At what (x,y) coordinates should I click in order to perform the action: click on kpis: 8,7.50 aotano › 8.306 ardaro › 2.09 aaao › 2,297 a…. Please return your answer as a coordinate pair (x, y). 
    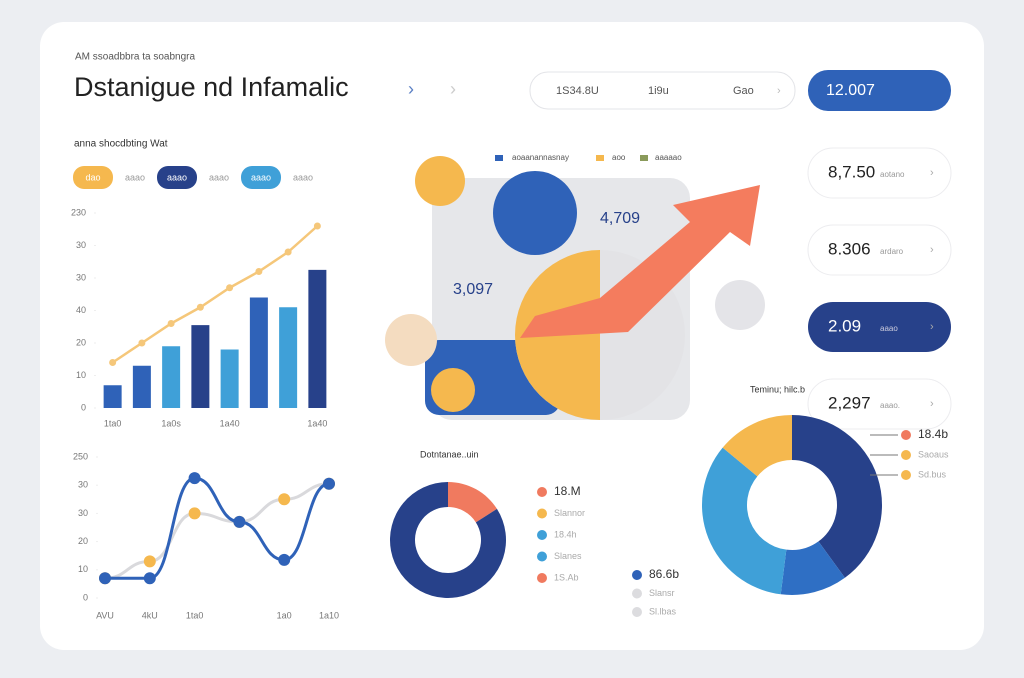
    Looking at the image, I should click on (879, 288).